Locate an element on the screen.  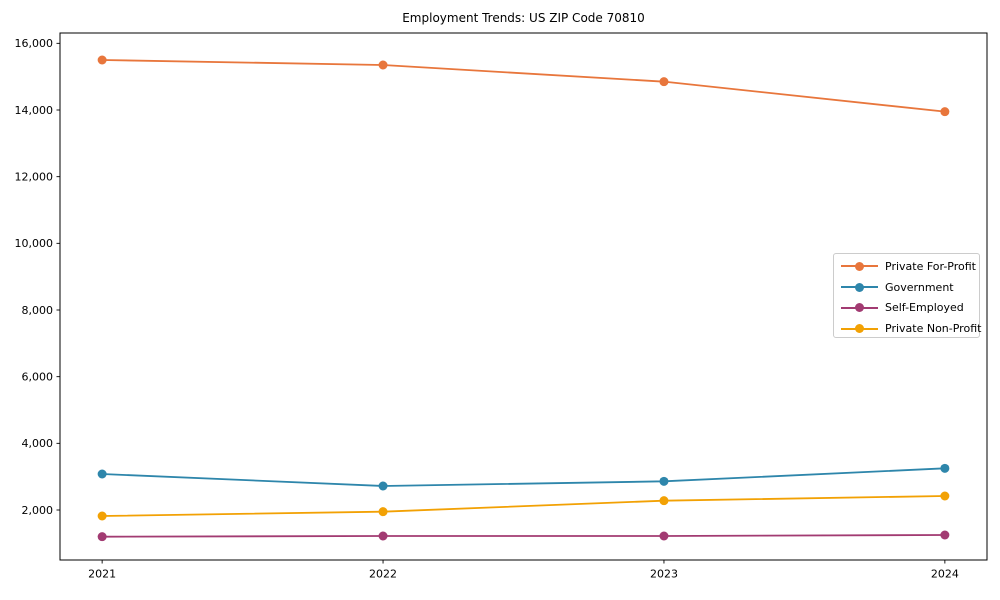
legend-label-self-employed: Self-Employed is located at coordinates (924, 308).